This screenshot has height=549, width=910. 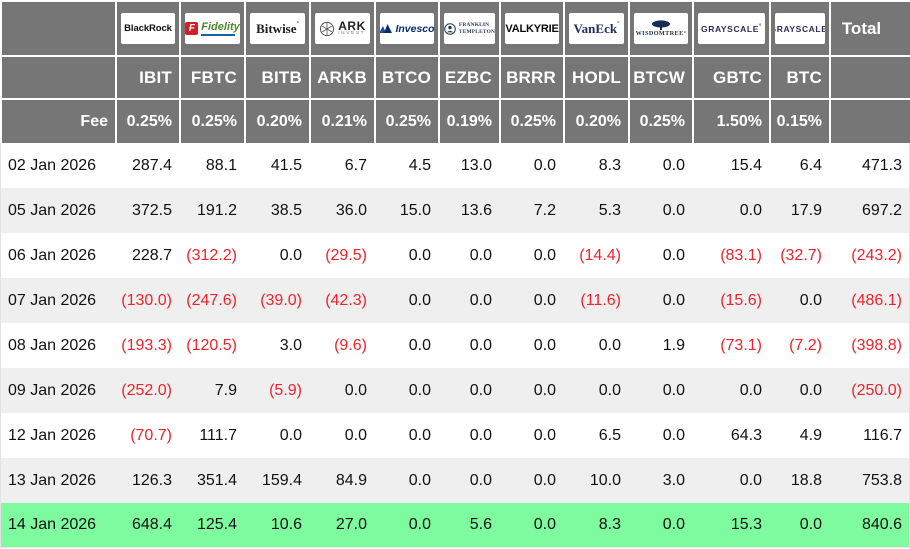 I want to click on flow-value-hodl: 0.0, so click(x=595, y=345).